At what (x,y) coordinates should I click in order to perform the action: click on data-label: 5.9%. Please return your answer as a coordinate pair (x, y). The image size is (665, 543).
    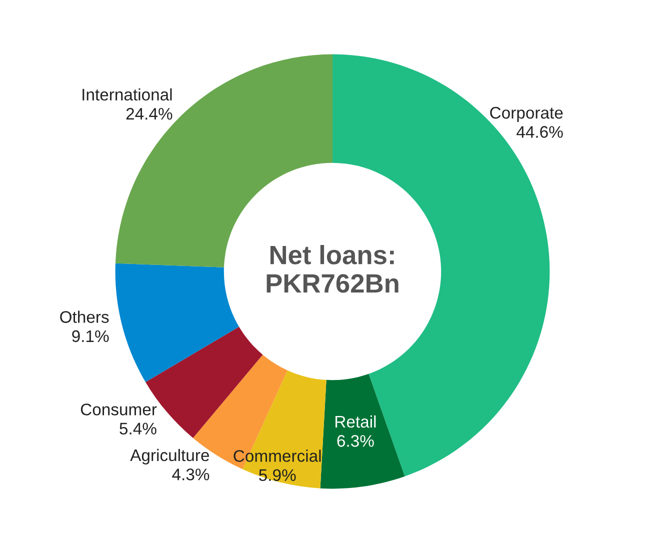
    Looking at the image, I should click on (277, 475).